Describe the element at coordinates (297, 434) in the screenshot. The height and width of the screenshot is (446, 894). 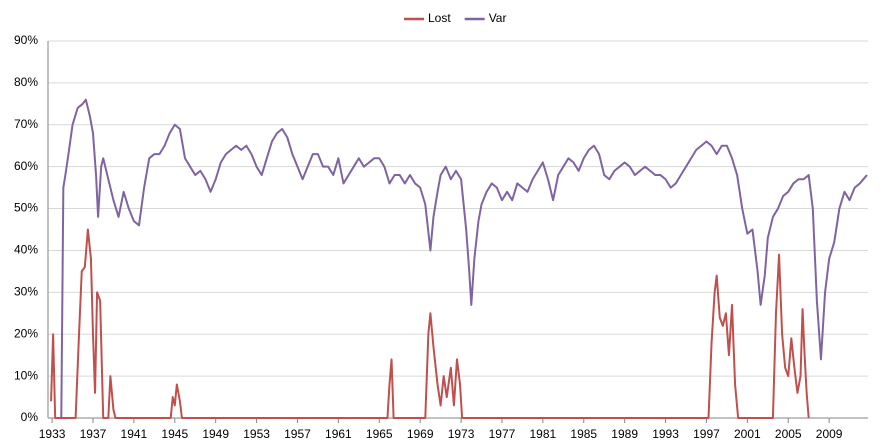
I see `x-tick-label: 1957` at that location.